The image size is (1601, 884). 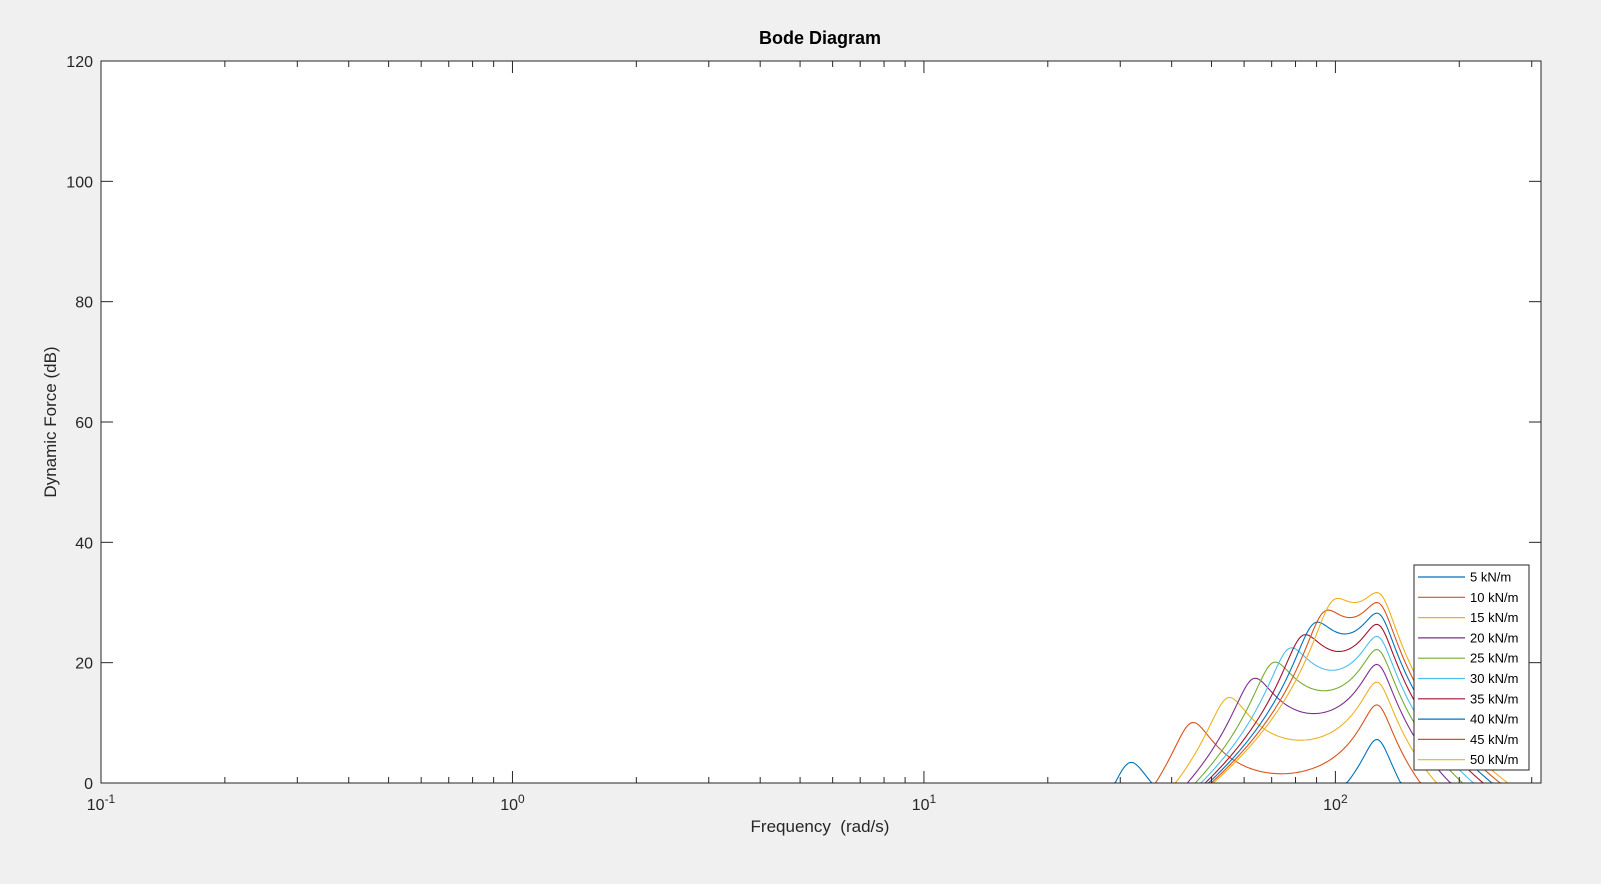 I want to click on legend-box, so click(x=1471, y=667).